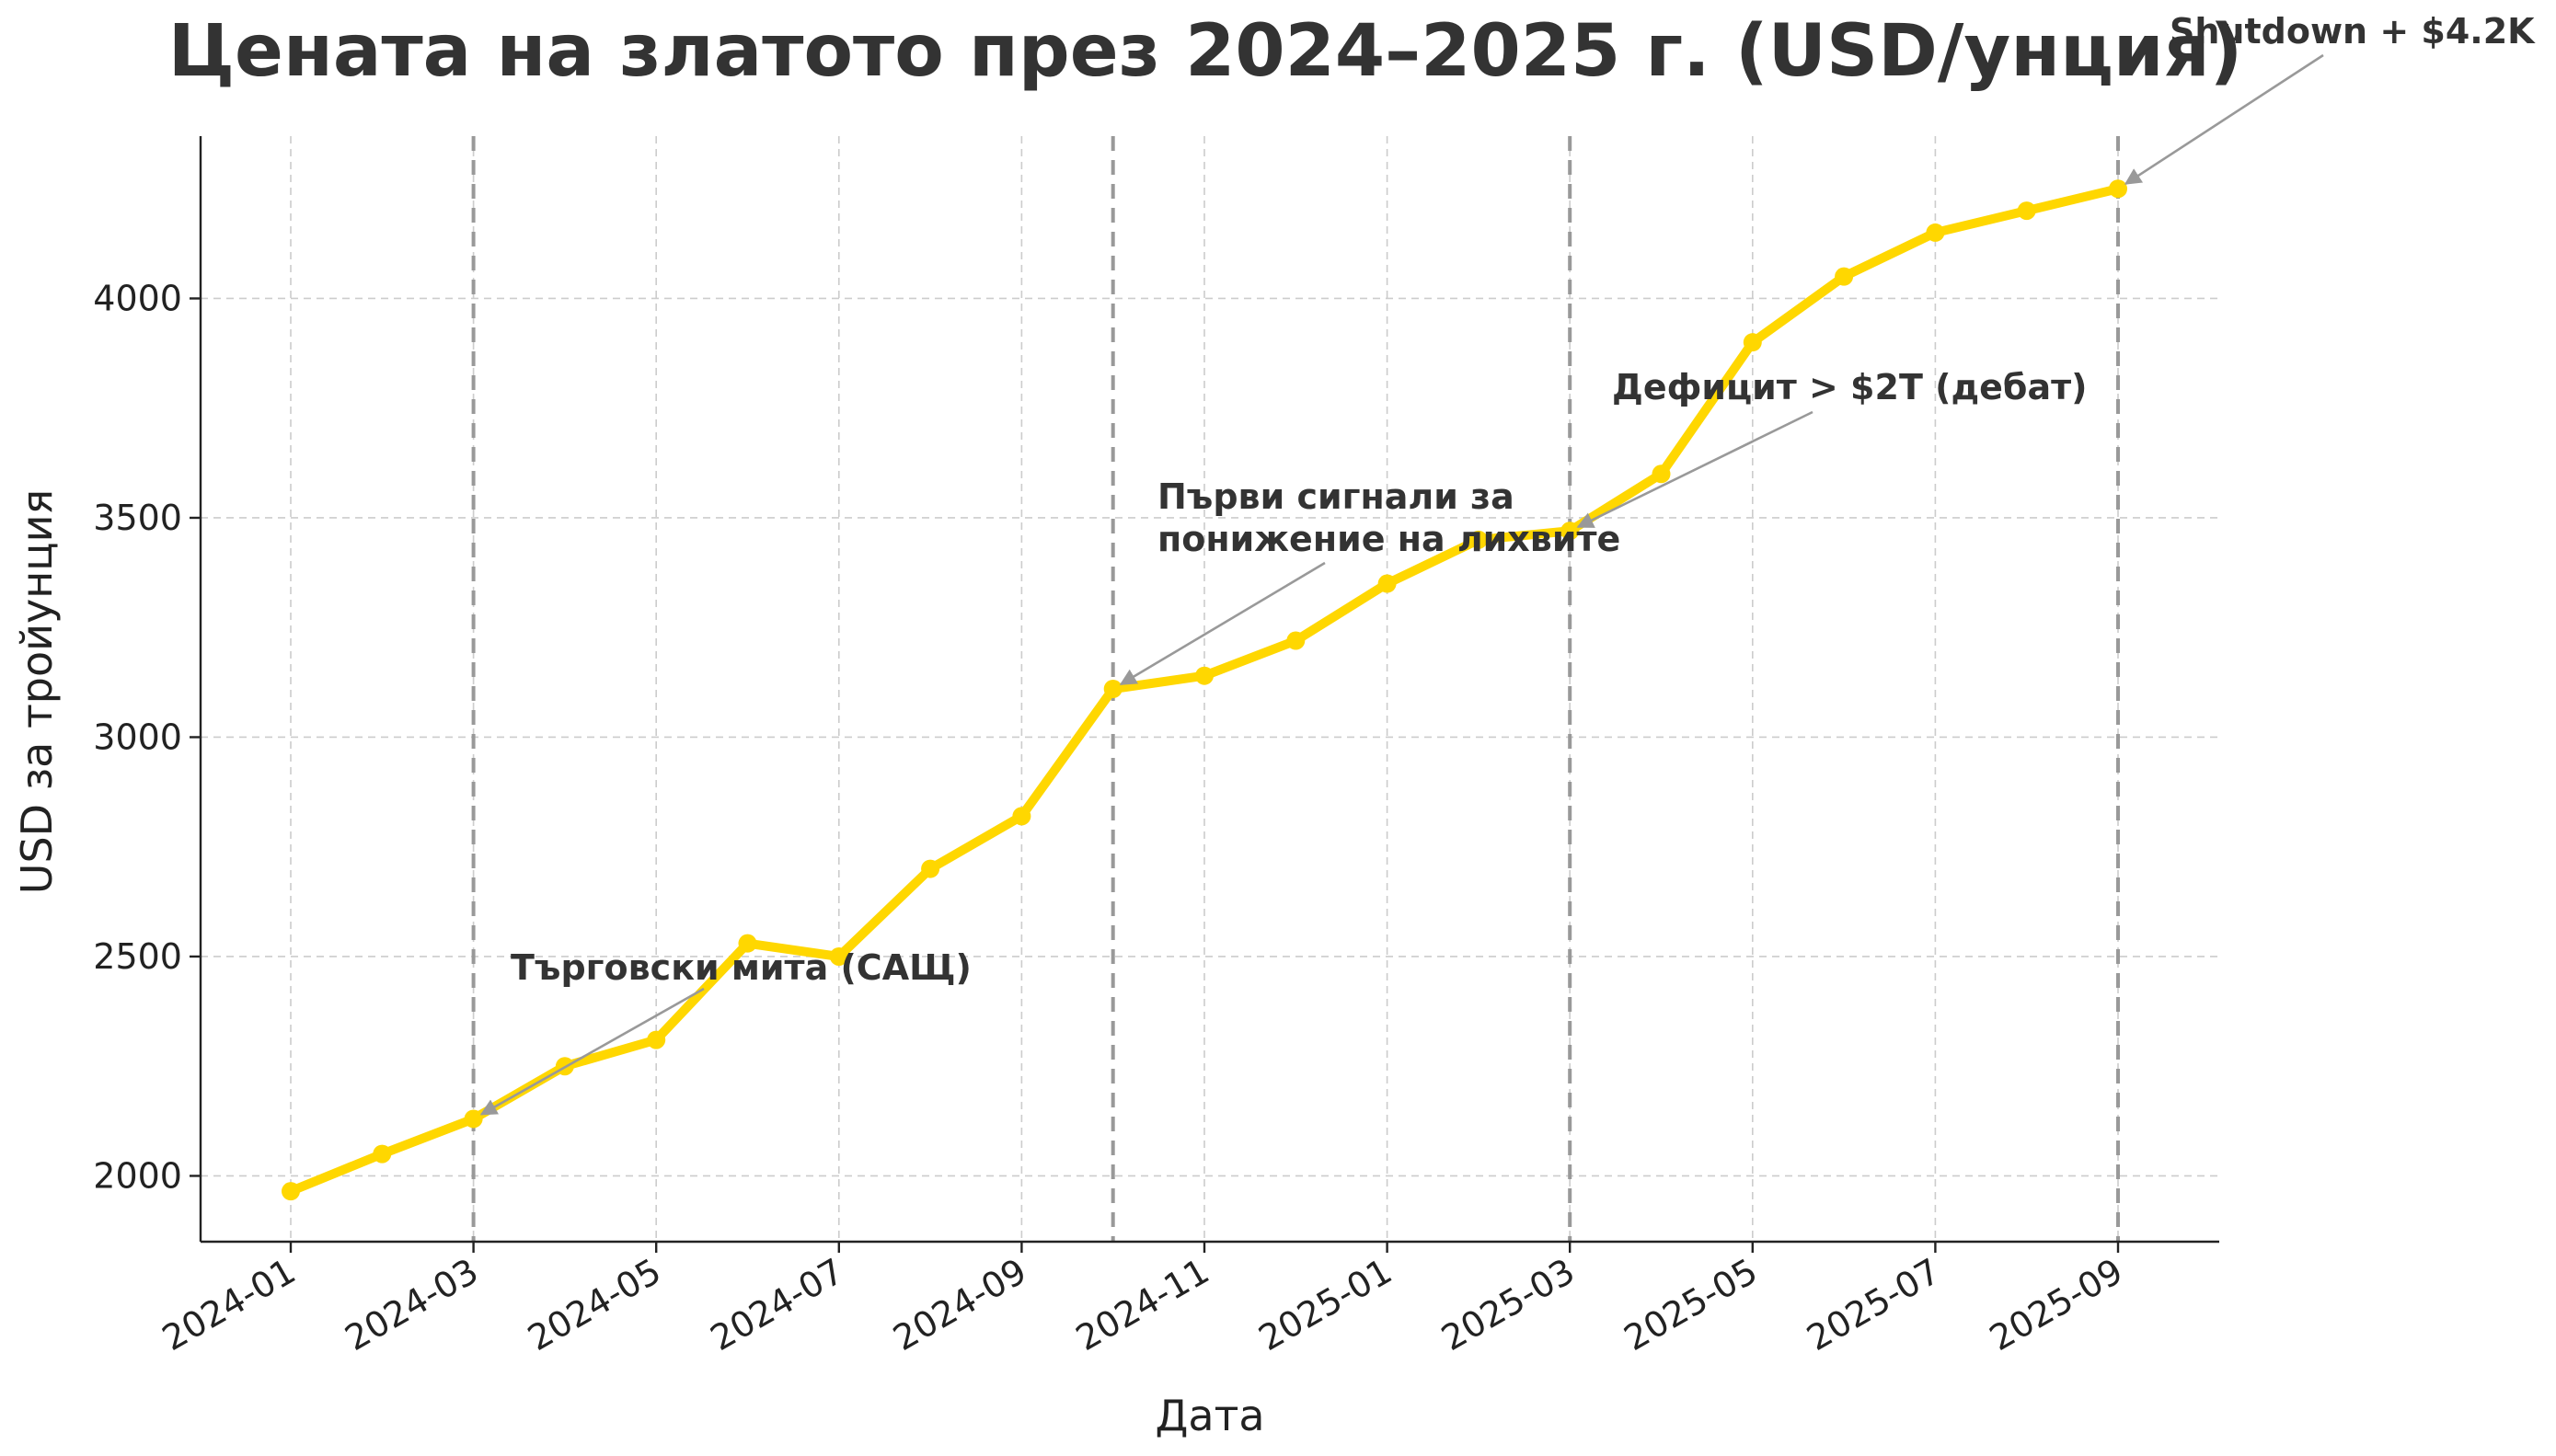 This screenshot has height=1456, width=2556. What do you see at coordinates (1209, 1415) in the screenshot?
I see `x-axis-title: Дата` at bounding box center [1209, 1415].